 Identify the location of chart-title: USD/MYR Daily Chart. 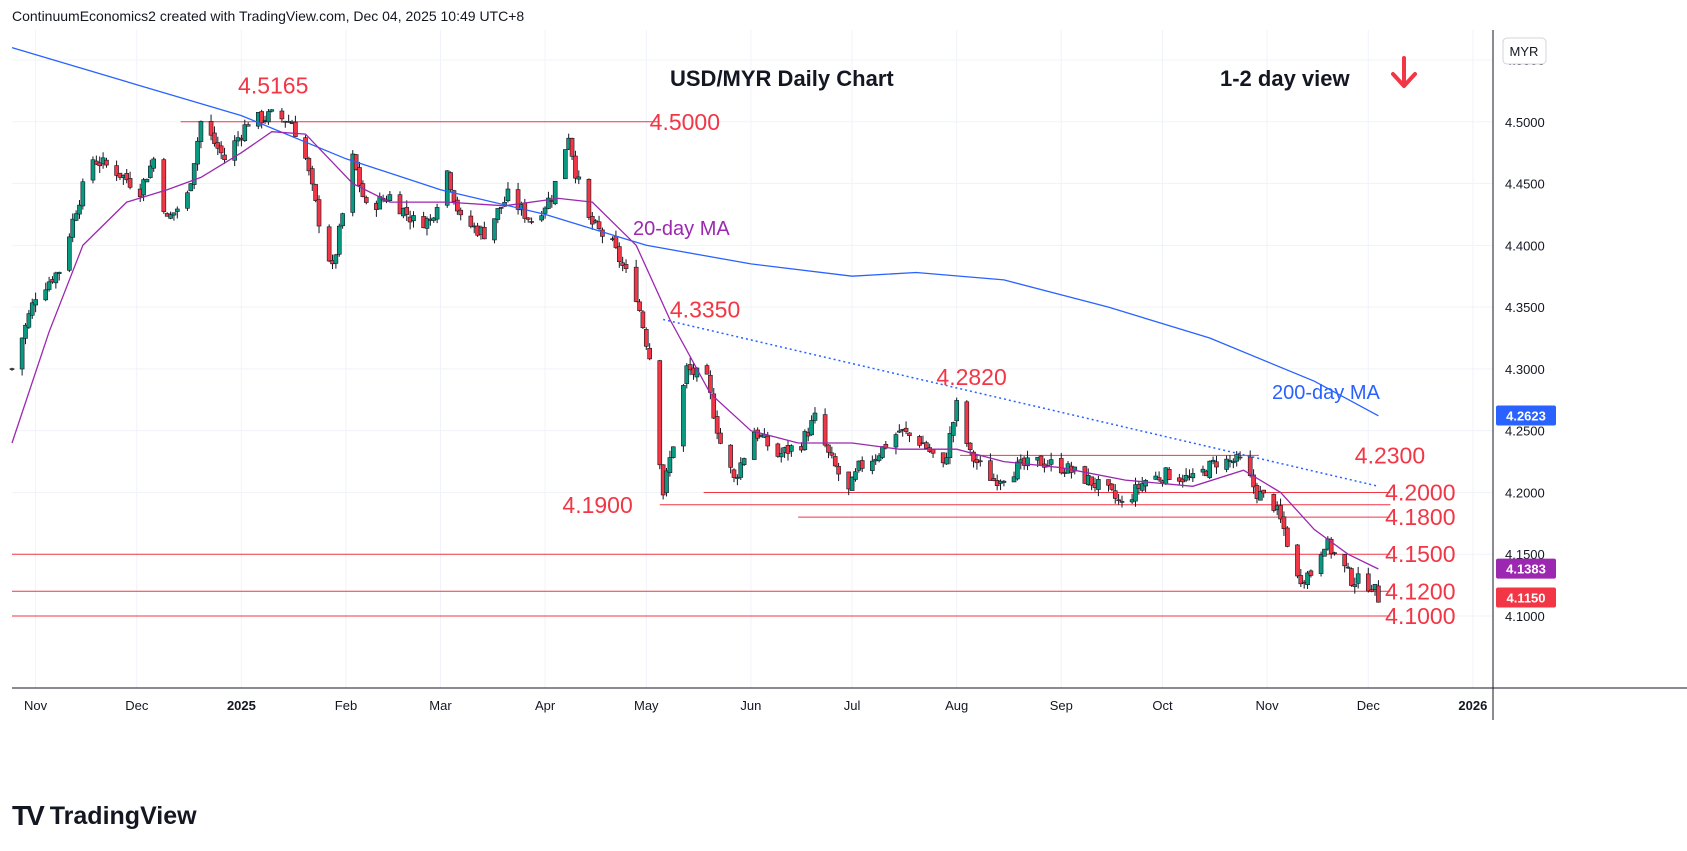
(782, 78).